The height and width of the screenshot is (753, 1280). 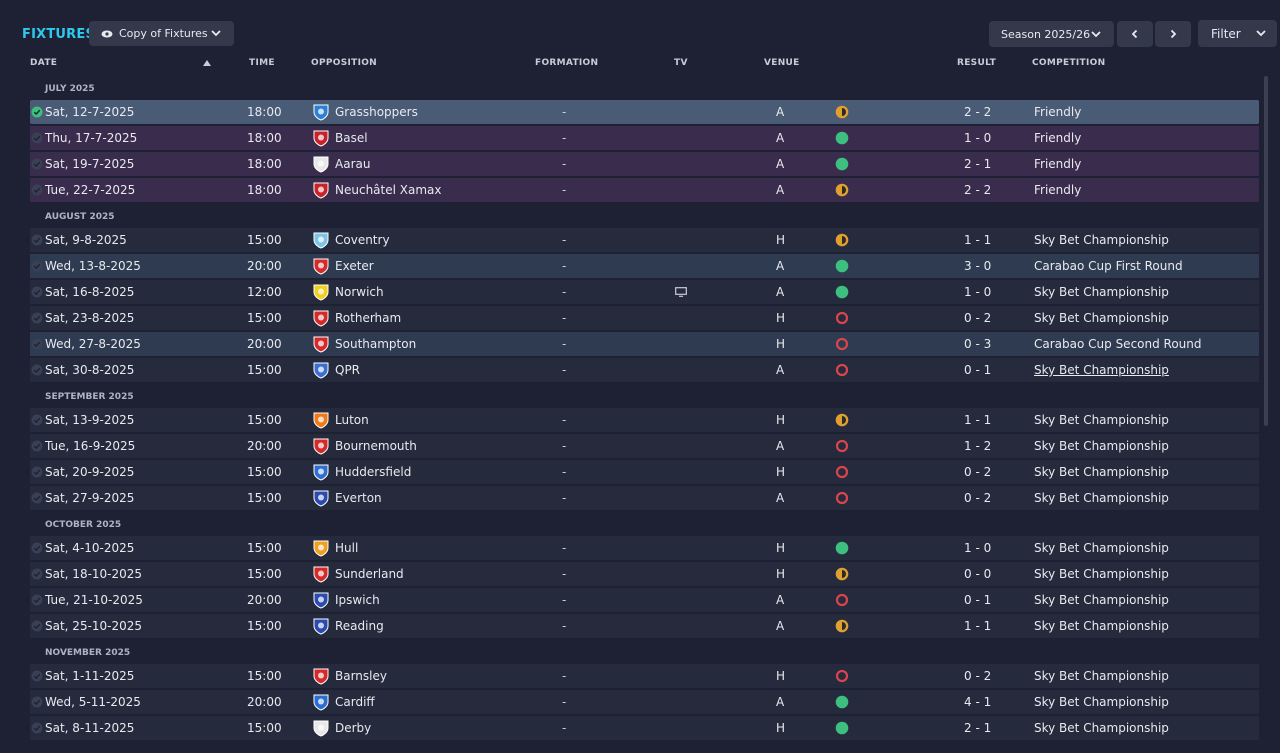 What do you see at coordinates (353, 728) in the screenshot?
I see `fixture-opposition: Derby` at bounding box center [353, 728].